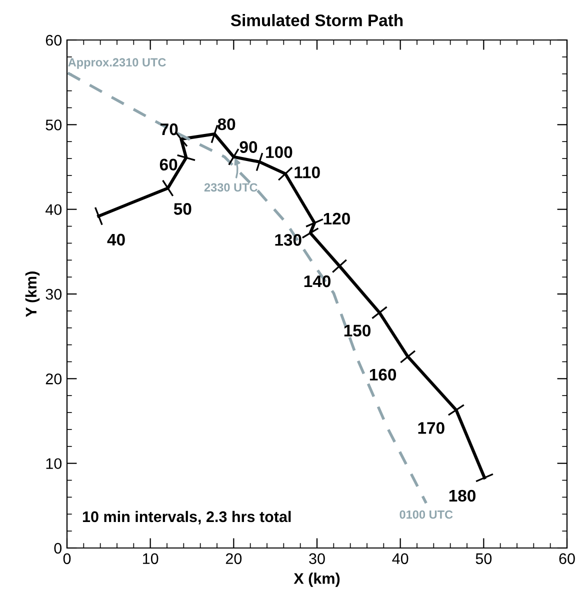 This screenshot has height=607, width=582. What do you see at coordinates (183, 209) in the screenshot?
I see `annotation: 50` at bounding box center [183, 209].